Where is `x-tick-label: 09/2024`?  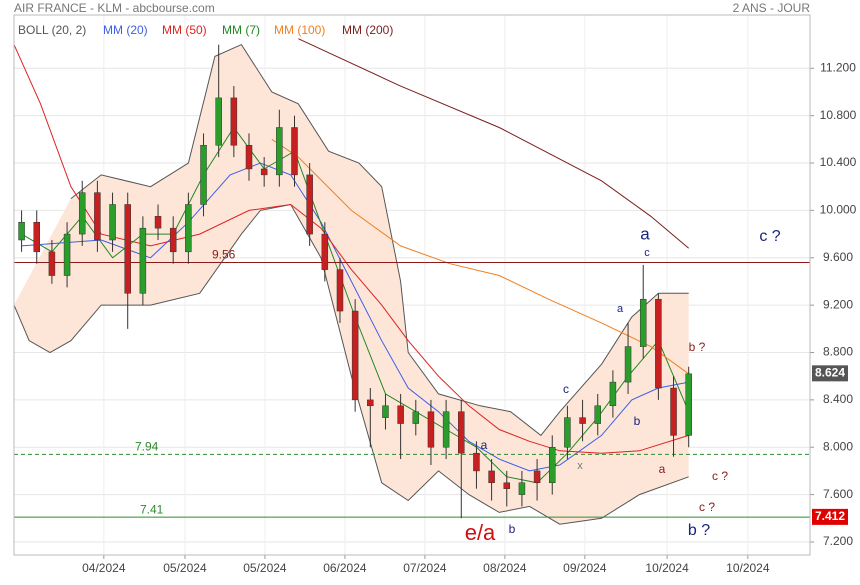 x-tick-label: 09/2024 is located at coordinates (585, 568).